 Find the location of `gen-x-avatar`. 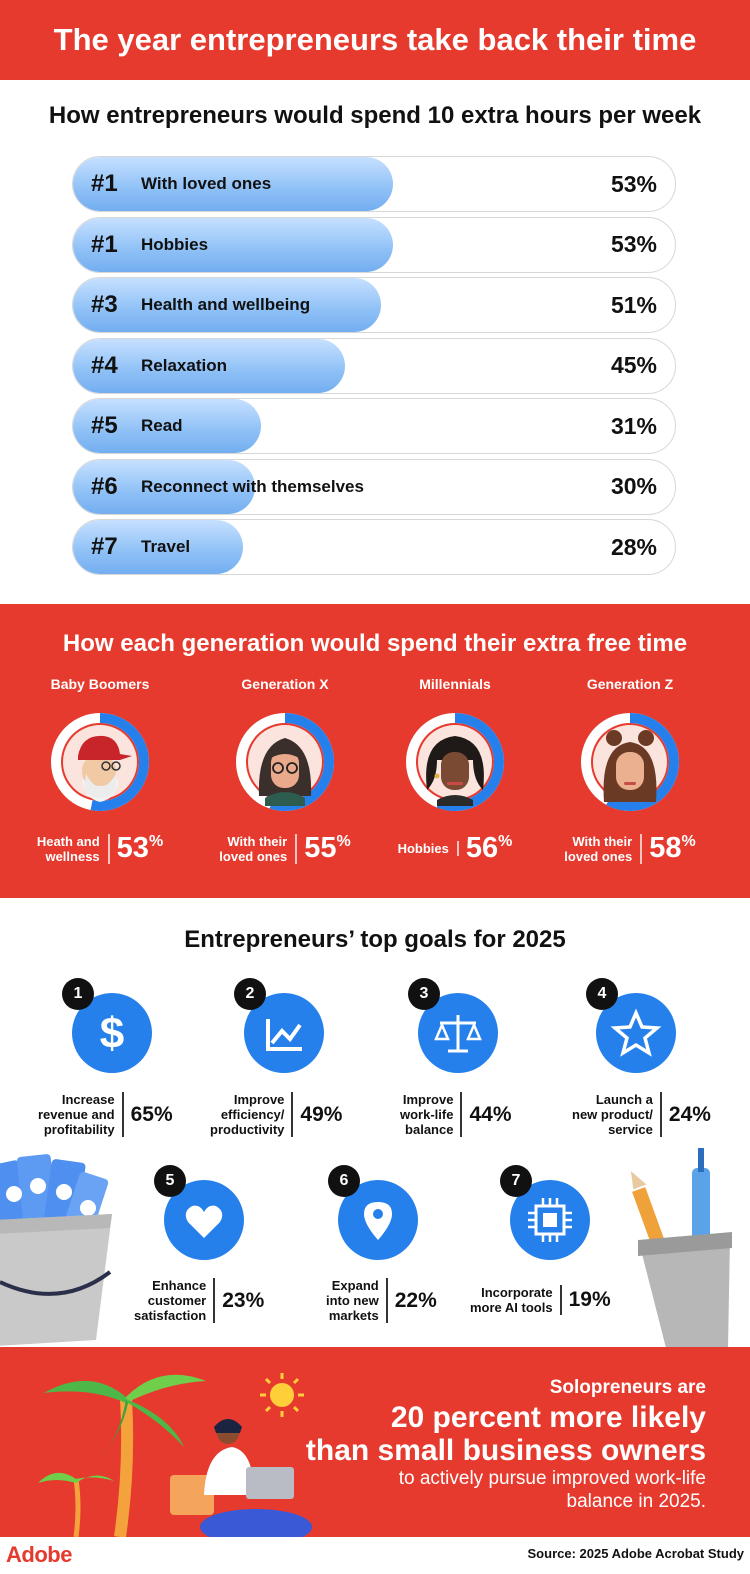

gen-x-avatar is located at coordinates (285, 772).